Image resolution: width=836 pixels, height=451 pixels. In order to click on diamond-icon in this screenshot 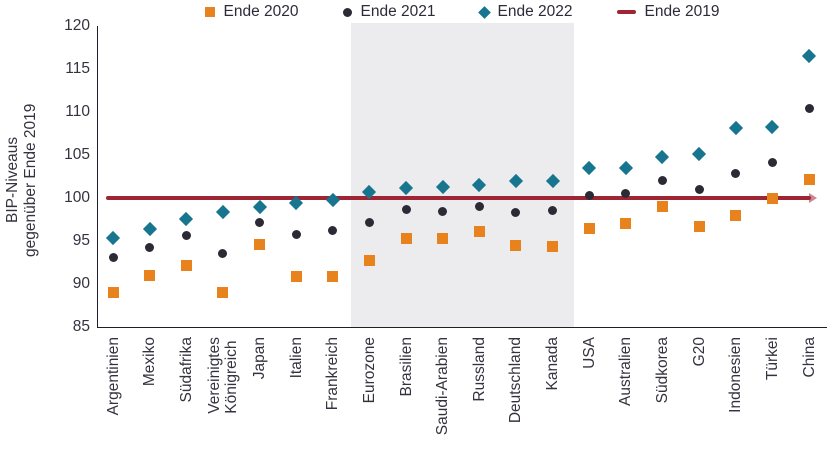, I will do `click(484, 12)`.